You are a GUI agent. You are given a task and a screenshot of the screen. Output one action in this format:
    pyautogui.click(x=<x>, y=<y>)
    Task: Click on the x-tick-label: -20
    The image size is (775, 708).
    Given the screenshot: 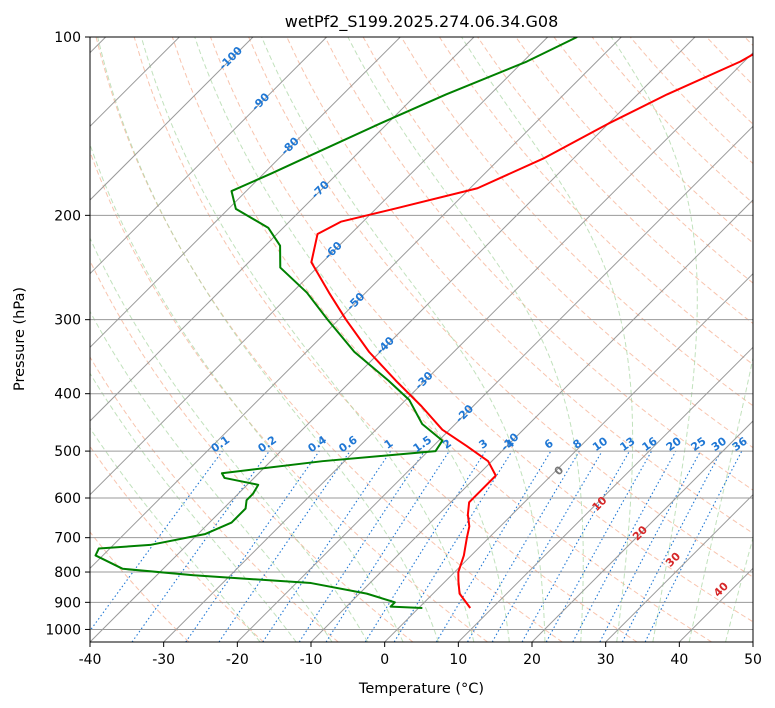 What is the action you would take?
    pyautogui.click(x=237, y=660)
    